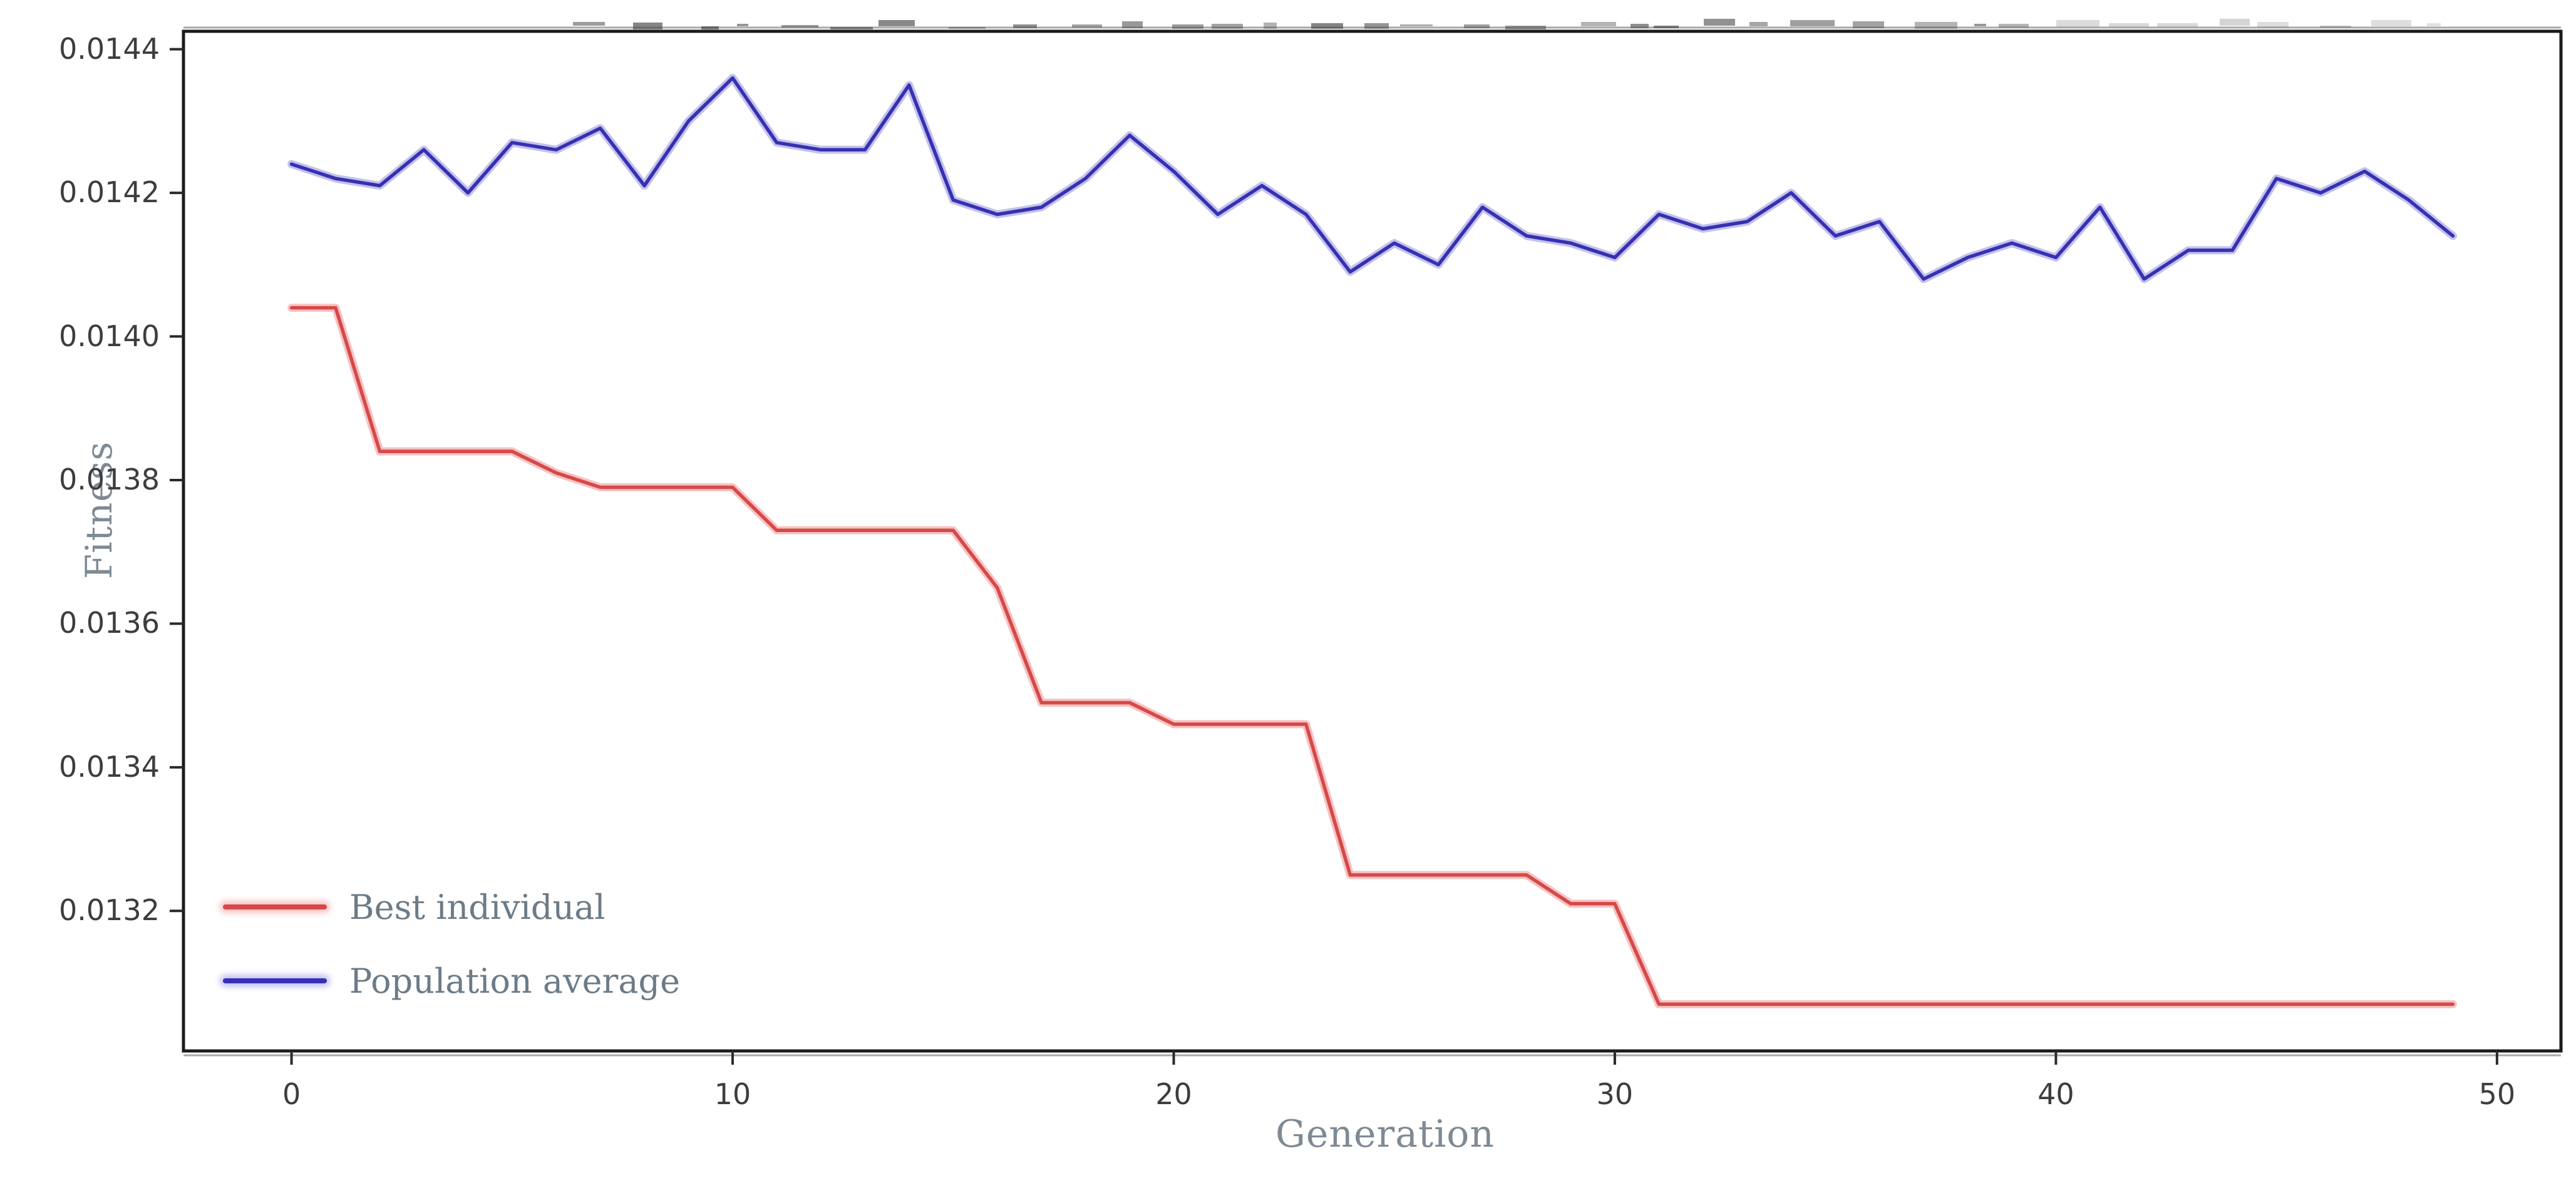 The image size is (2576, 1178). Describe the element at coordinates (1385, 1134) in the screenshot. I see `x-axis-title: Generation` at that location.